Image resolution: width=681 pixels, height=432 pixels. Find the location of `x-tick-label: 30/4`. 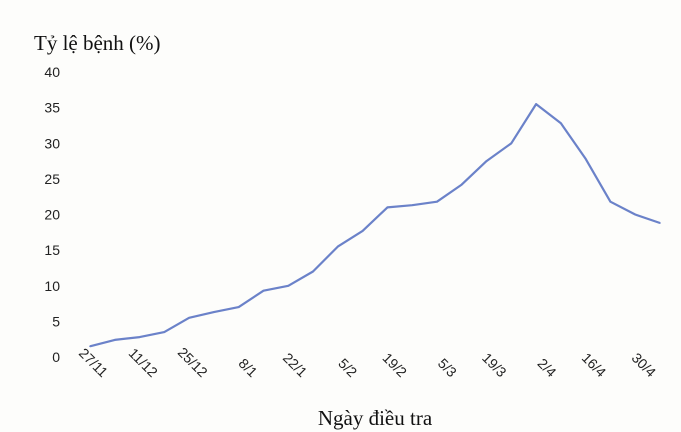

x-tick-label: 30/4 is located at coordinates (644, 365).